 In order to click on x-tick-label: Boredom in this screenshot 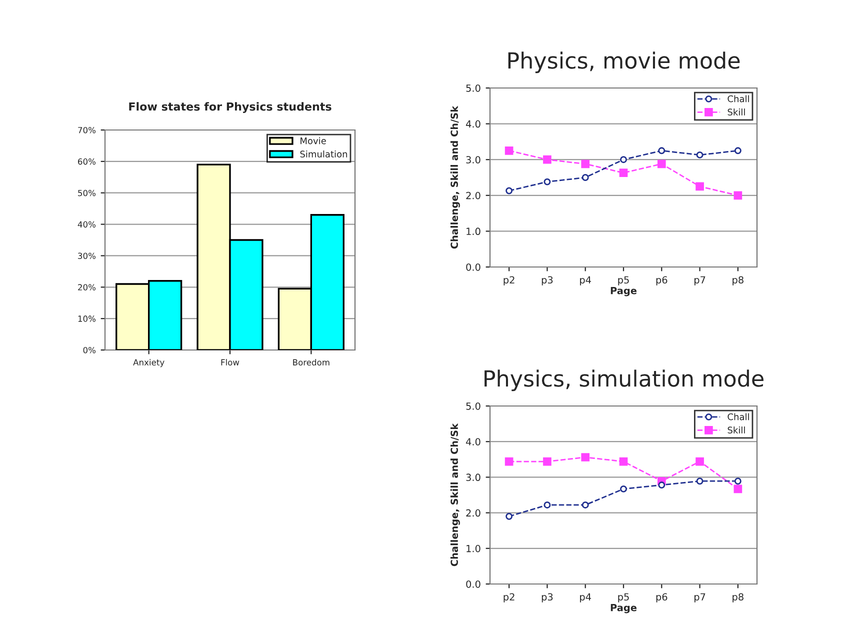, I will do `click(311, 362)`.